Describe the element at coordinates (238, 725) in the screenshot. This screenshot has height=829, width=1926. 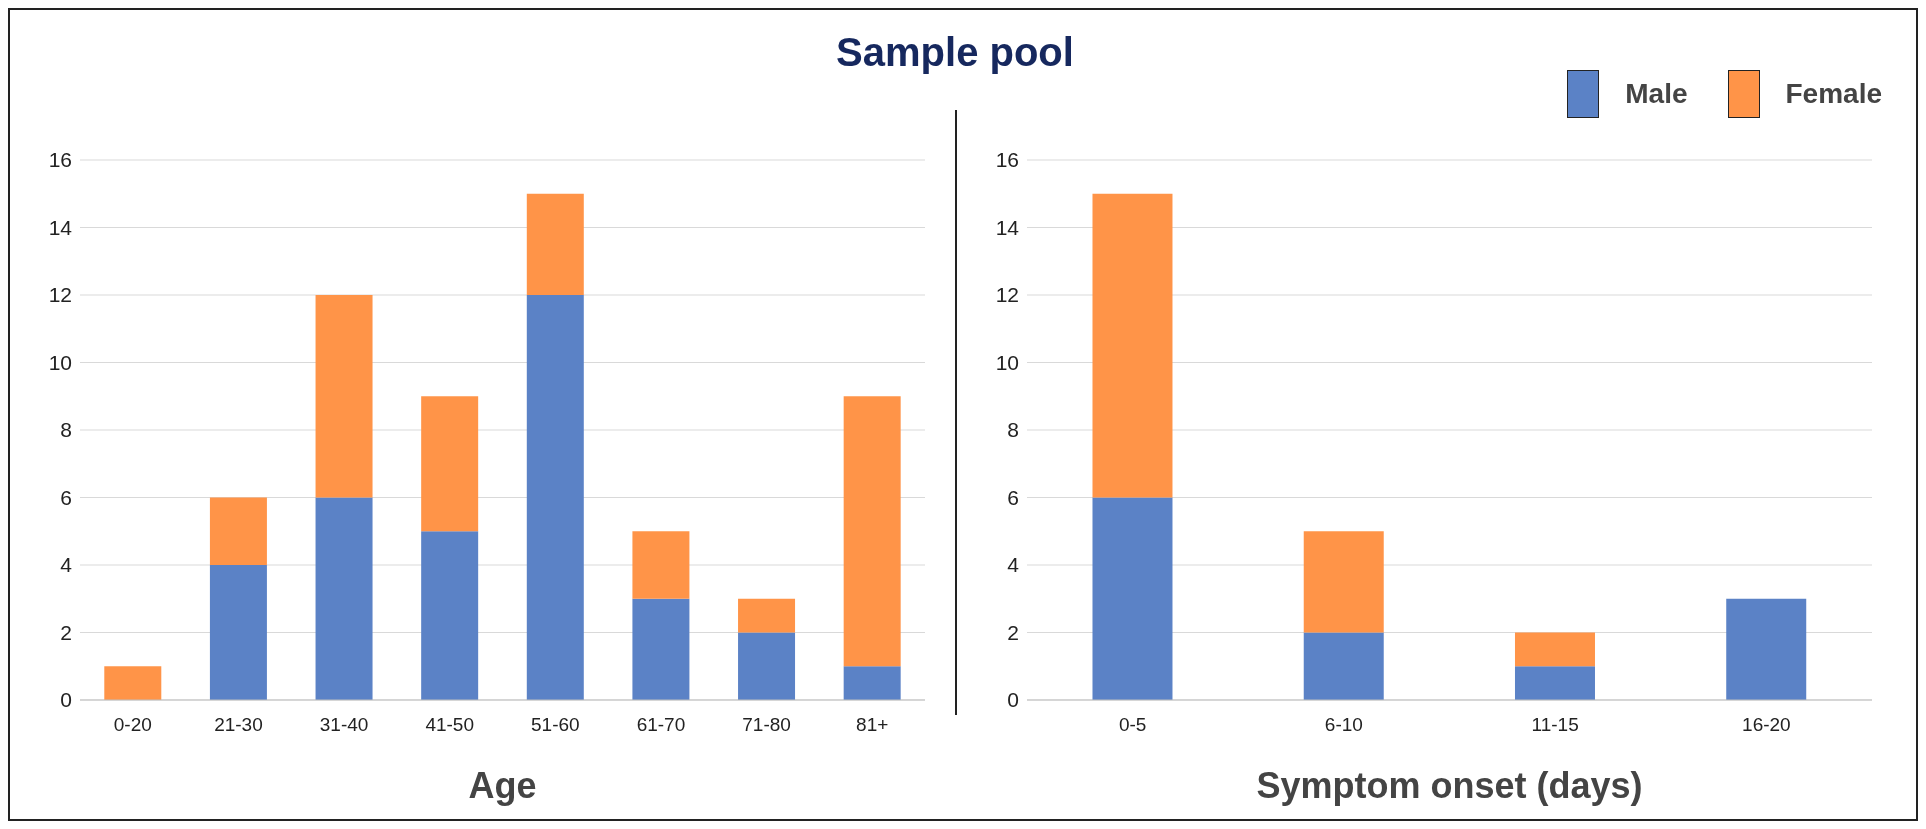
I see `x-tick-label: 21-30` at that location.